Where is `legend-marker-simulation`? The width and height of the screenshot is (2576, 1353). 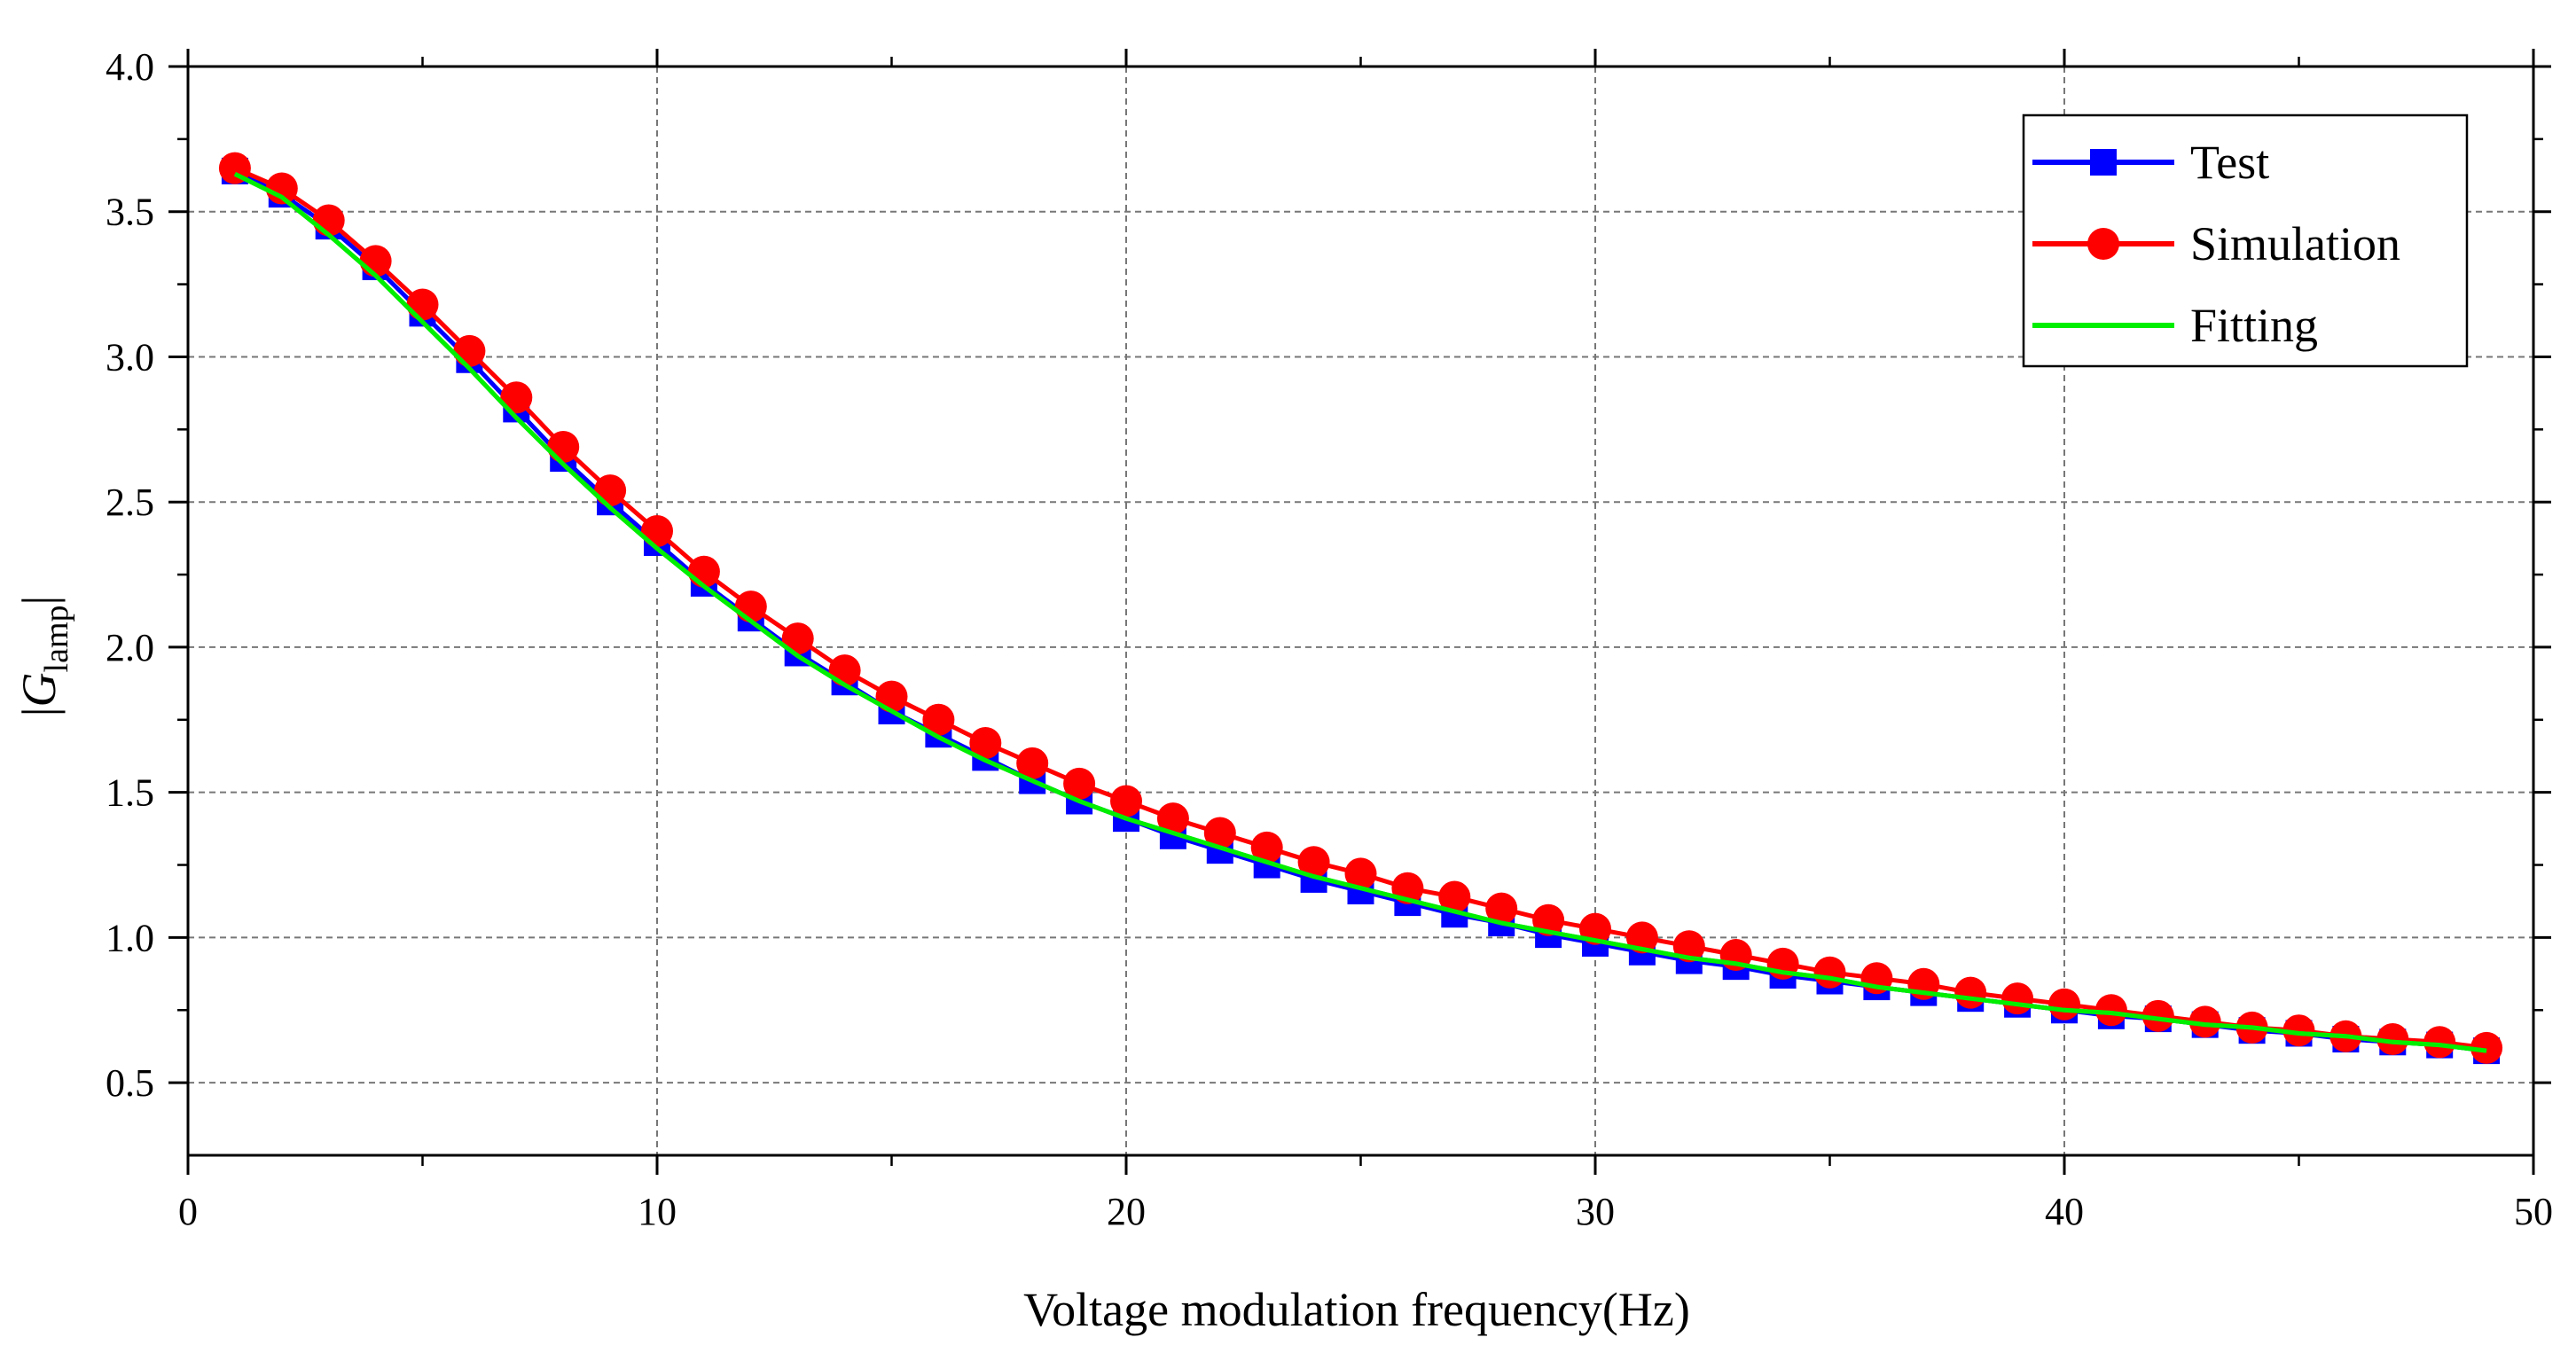 legend-marker-simulation is located at coordinates (2103, 244).